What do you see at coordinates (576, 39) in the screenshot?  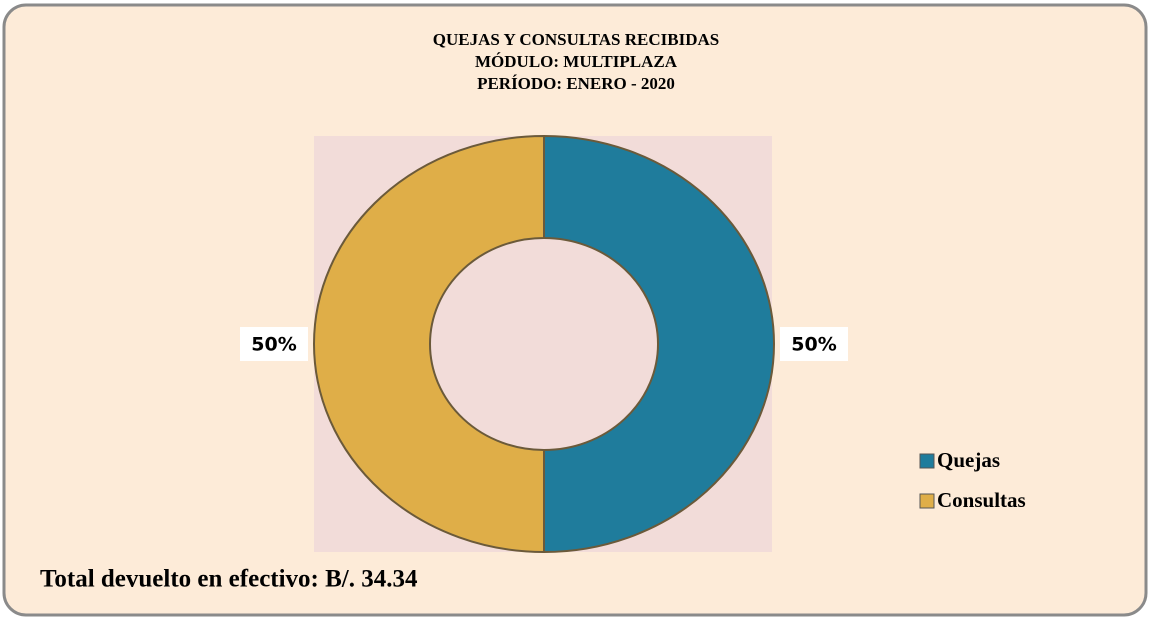 I see `chart-title: QUEJAS Y CONSULTAS RECIBIDAS` at bounding box center [576, 39].